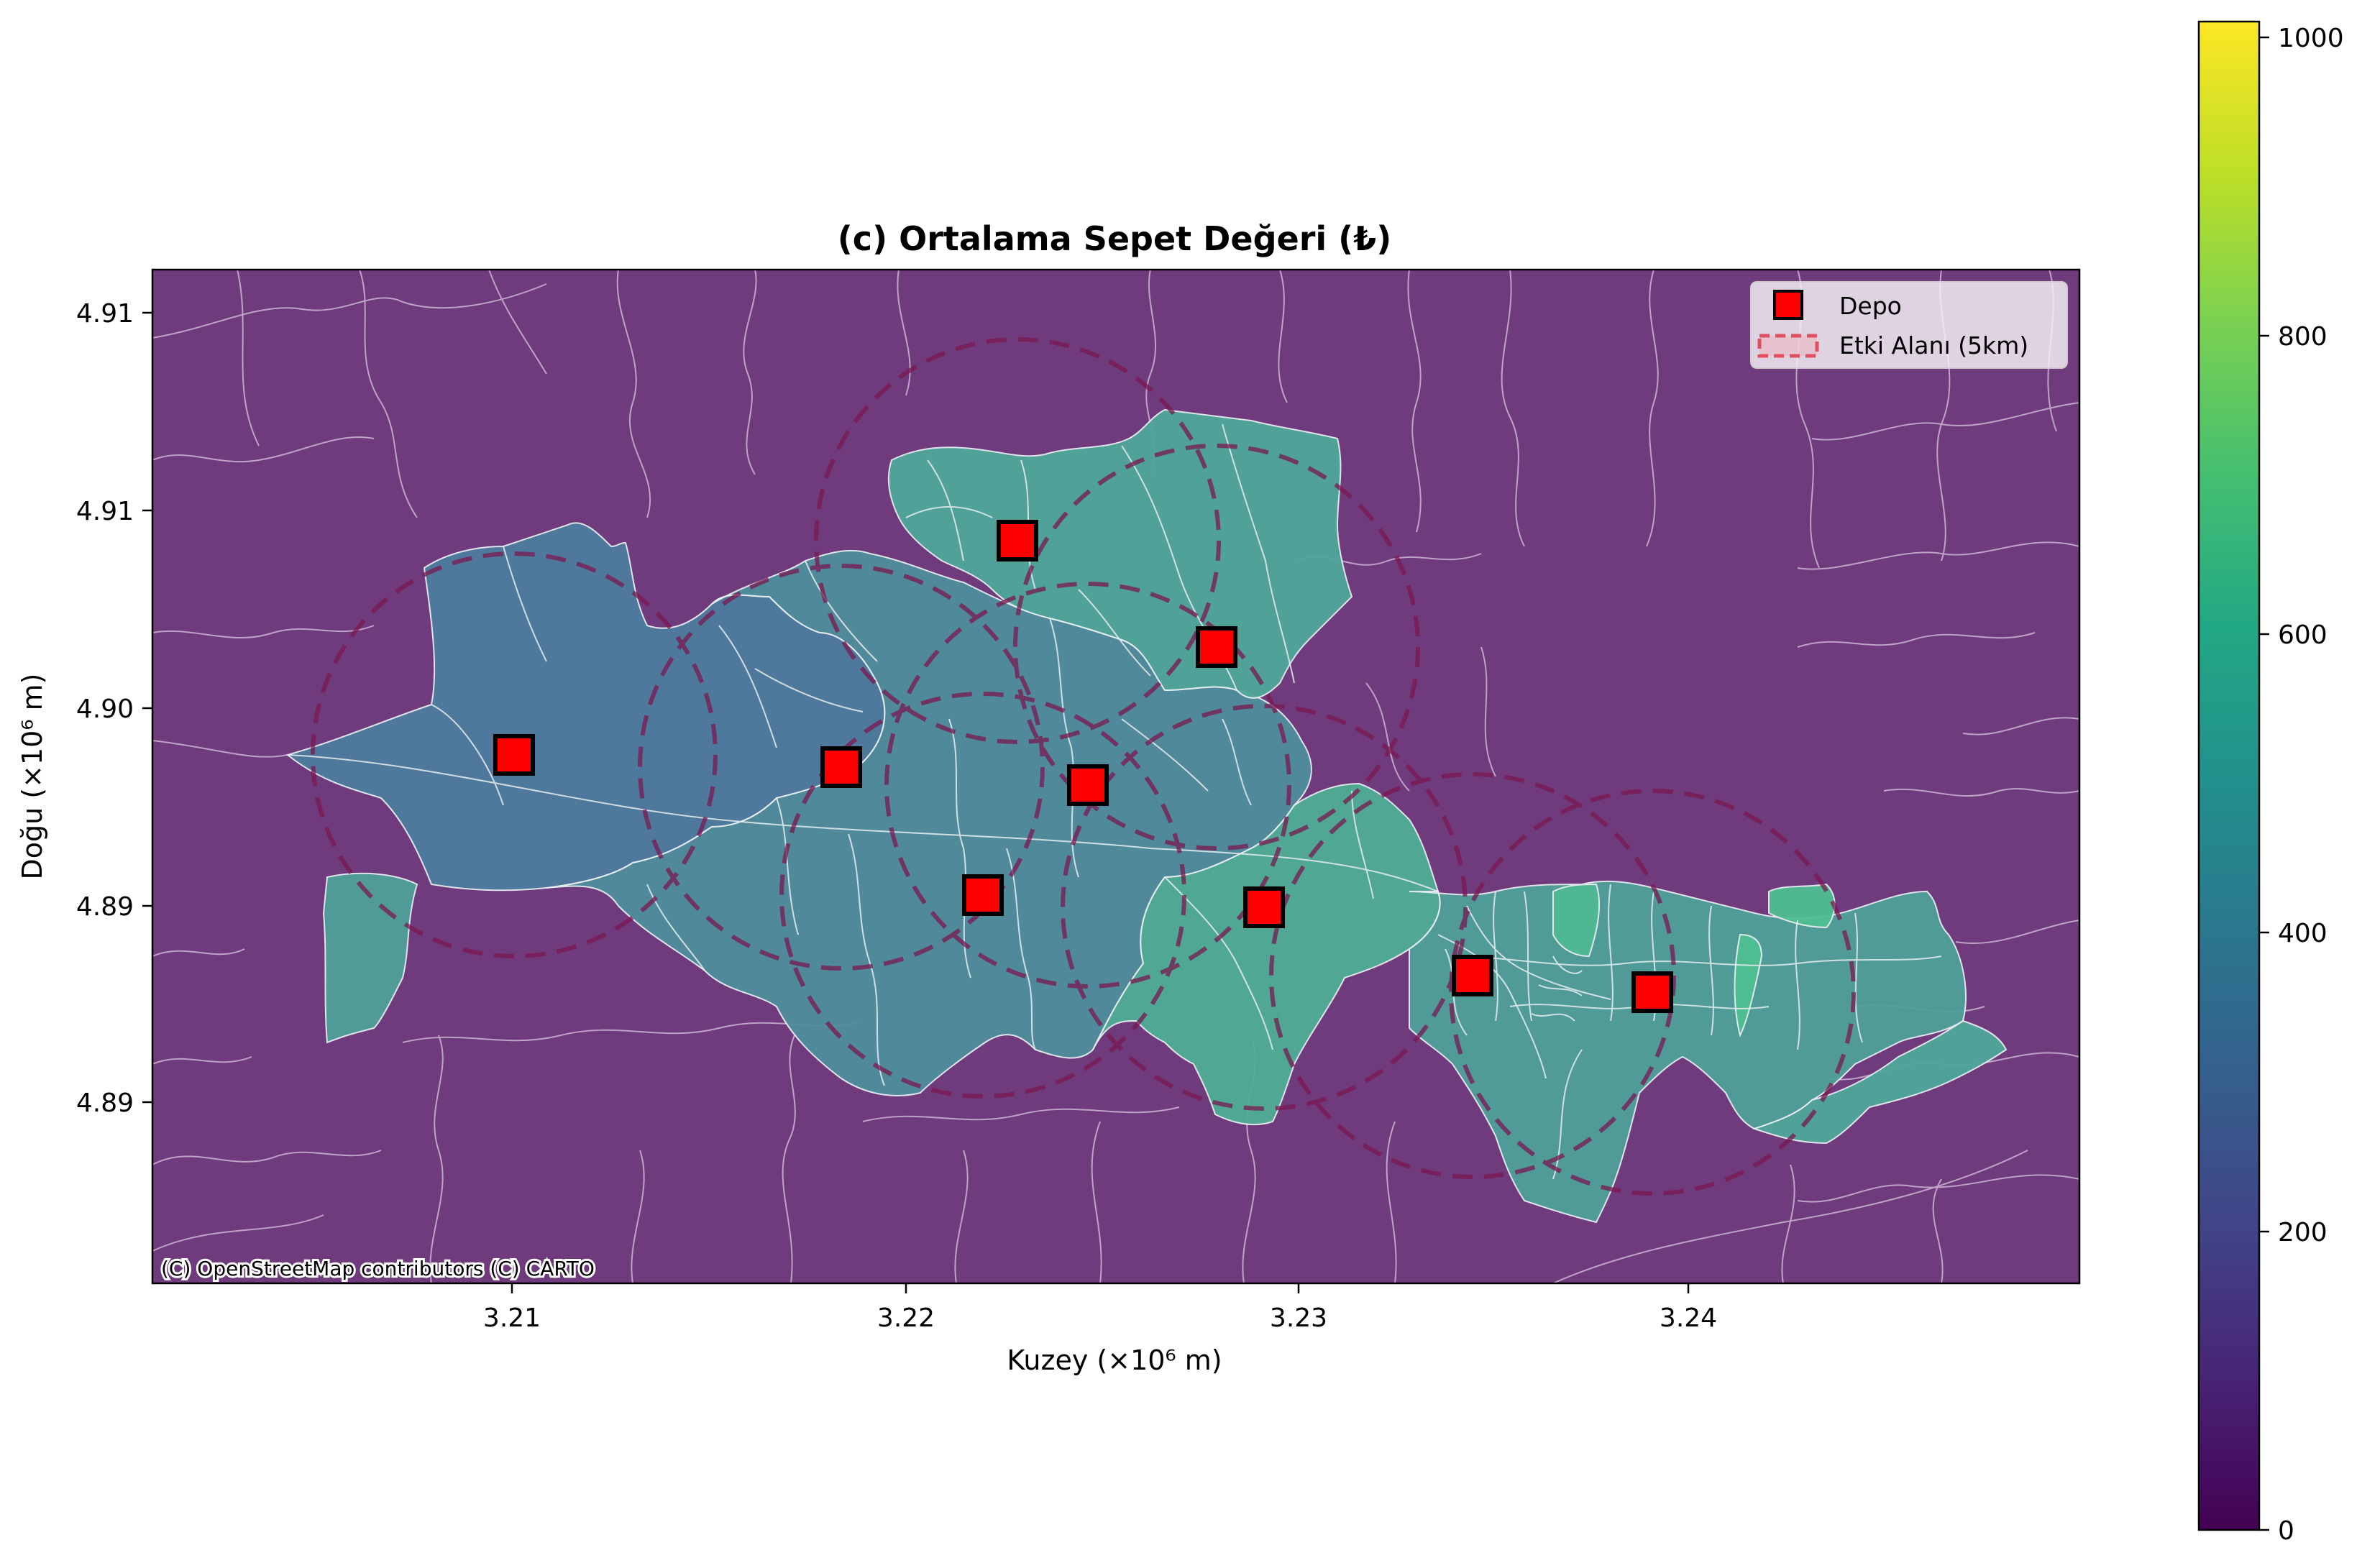 This screenshot has height=1563, width=2380. What do you see at coordinates (1933, 345) in the screenshot?
I see `legend-influence-label: Etki Alanı (5km)` at bounding box center [1933, 345].